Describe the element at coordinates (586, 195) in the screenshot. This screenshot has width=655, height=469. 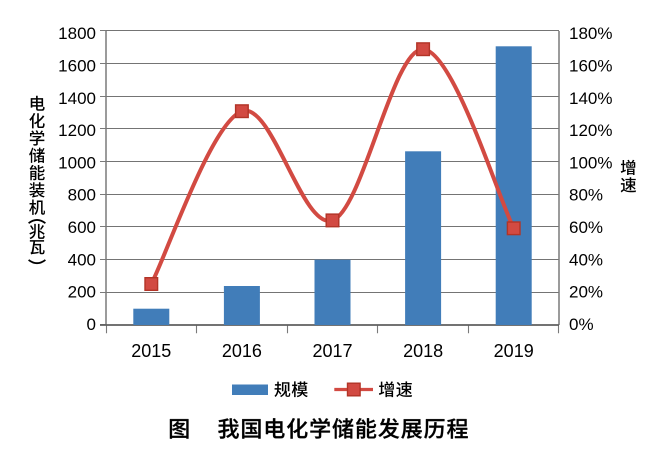
I see `svg-text: 80%` at that location.